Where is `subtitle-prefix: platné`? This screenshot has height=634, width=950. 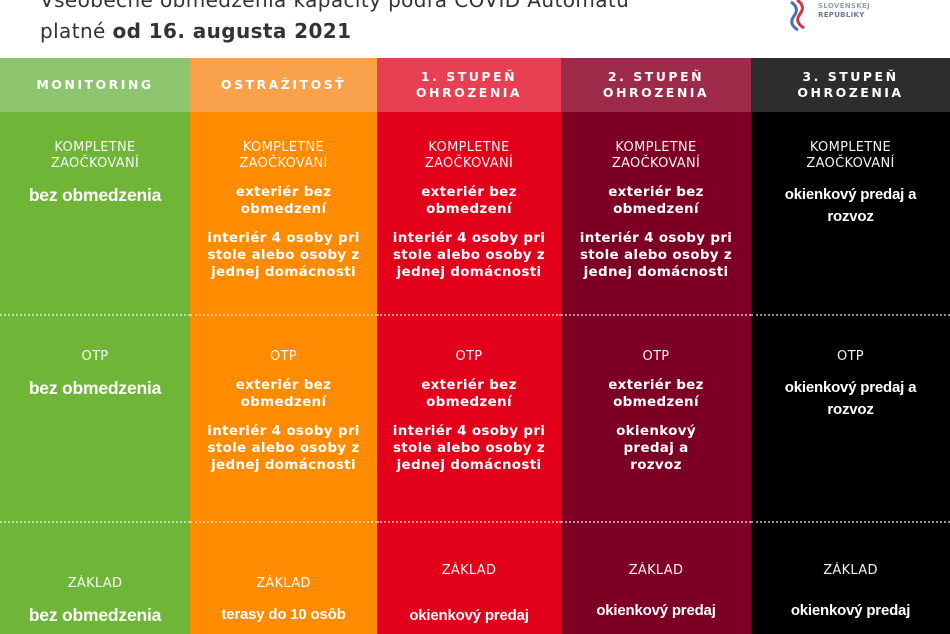
subtitle-prefix: platné is located at coordinates (76, 31).